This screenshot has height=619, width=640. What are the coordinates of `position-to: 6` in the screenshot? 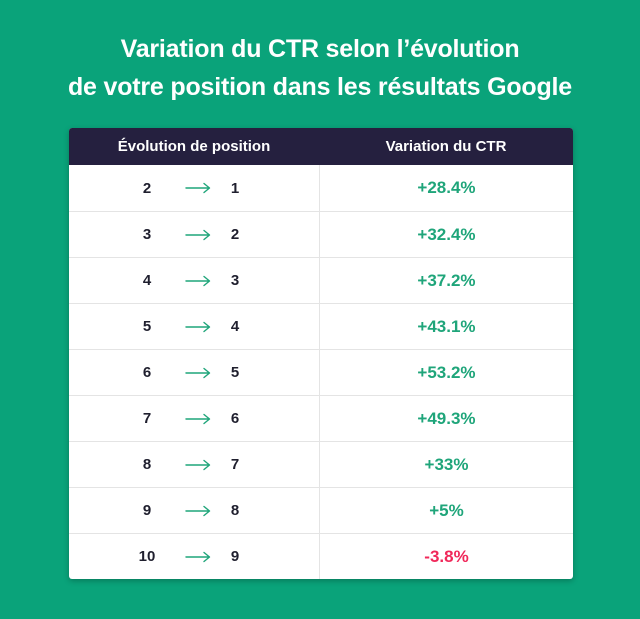 It's located at (235, 418).